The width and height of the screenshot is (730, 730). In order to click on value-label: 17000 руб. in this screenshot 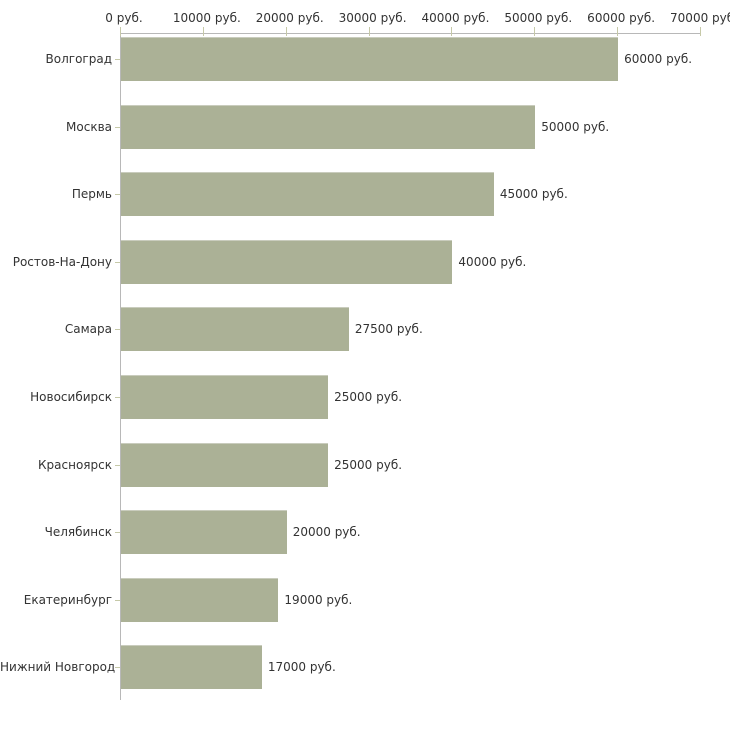, I will do `click(301, 667)`.